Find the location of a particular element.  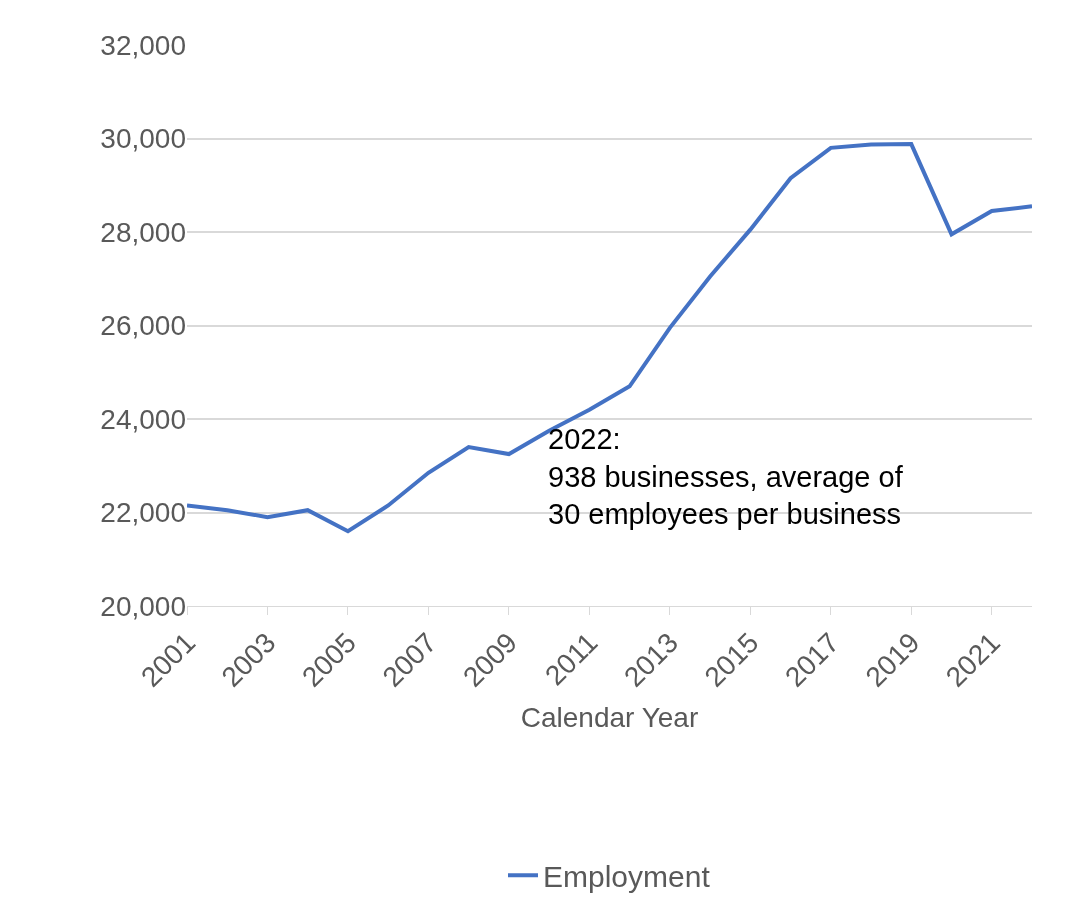

x-axis-title: Calendar Year is located at coordinates (609, 717).